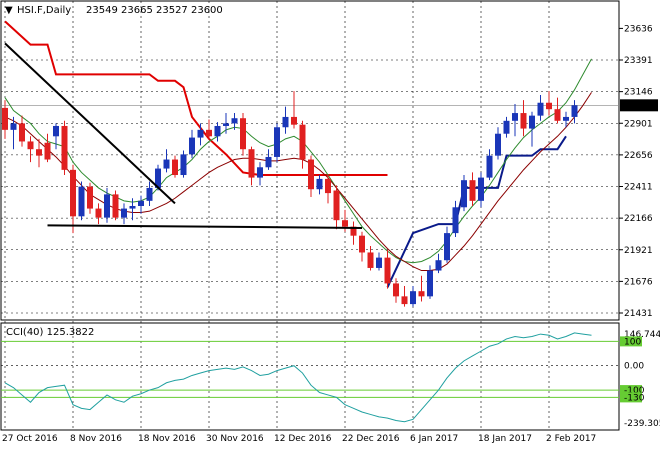 This screenshot has width=660, height=450. I want to click on support_line, so click(205, 226).